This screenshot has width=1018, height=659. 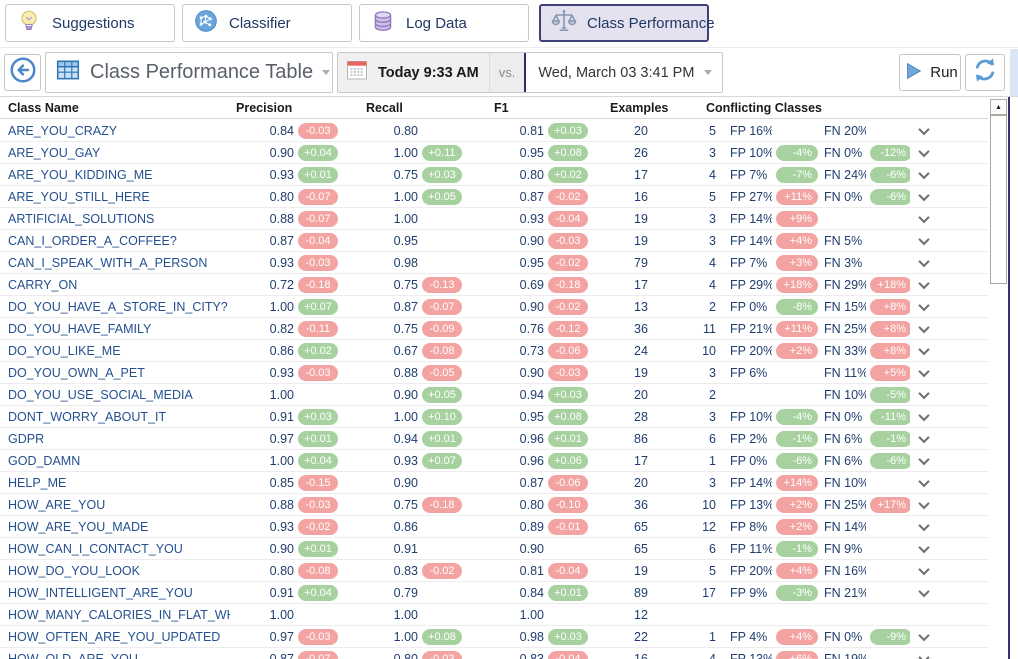 What do you see at coordinates (845, 394) in the screenshot?
I see `false-negative-rate: FN 10%` at bounding box center [845, 394].